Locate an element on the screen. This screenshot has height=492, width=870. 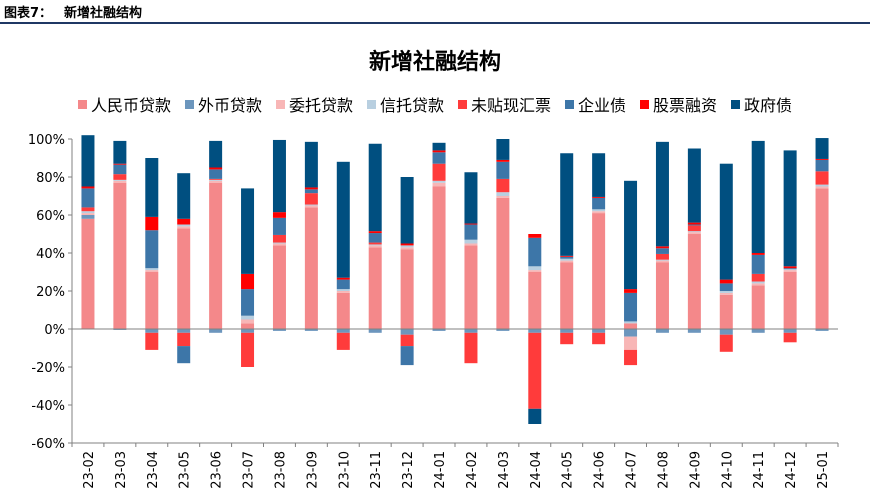
x-tick-label: 24-01 is located at coordinates (440, 470).